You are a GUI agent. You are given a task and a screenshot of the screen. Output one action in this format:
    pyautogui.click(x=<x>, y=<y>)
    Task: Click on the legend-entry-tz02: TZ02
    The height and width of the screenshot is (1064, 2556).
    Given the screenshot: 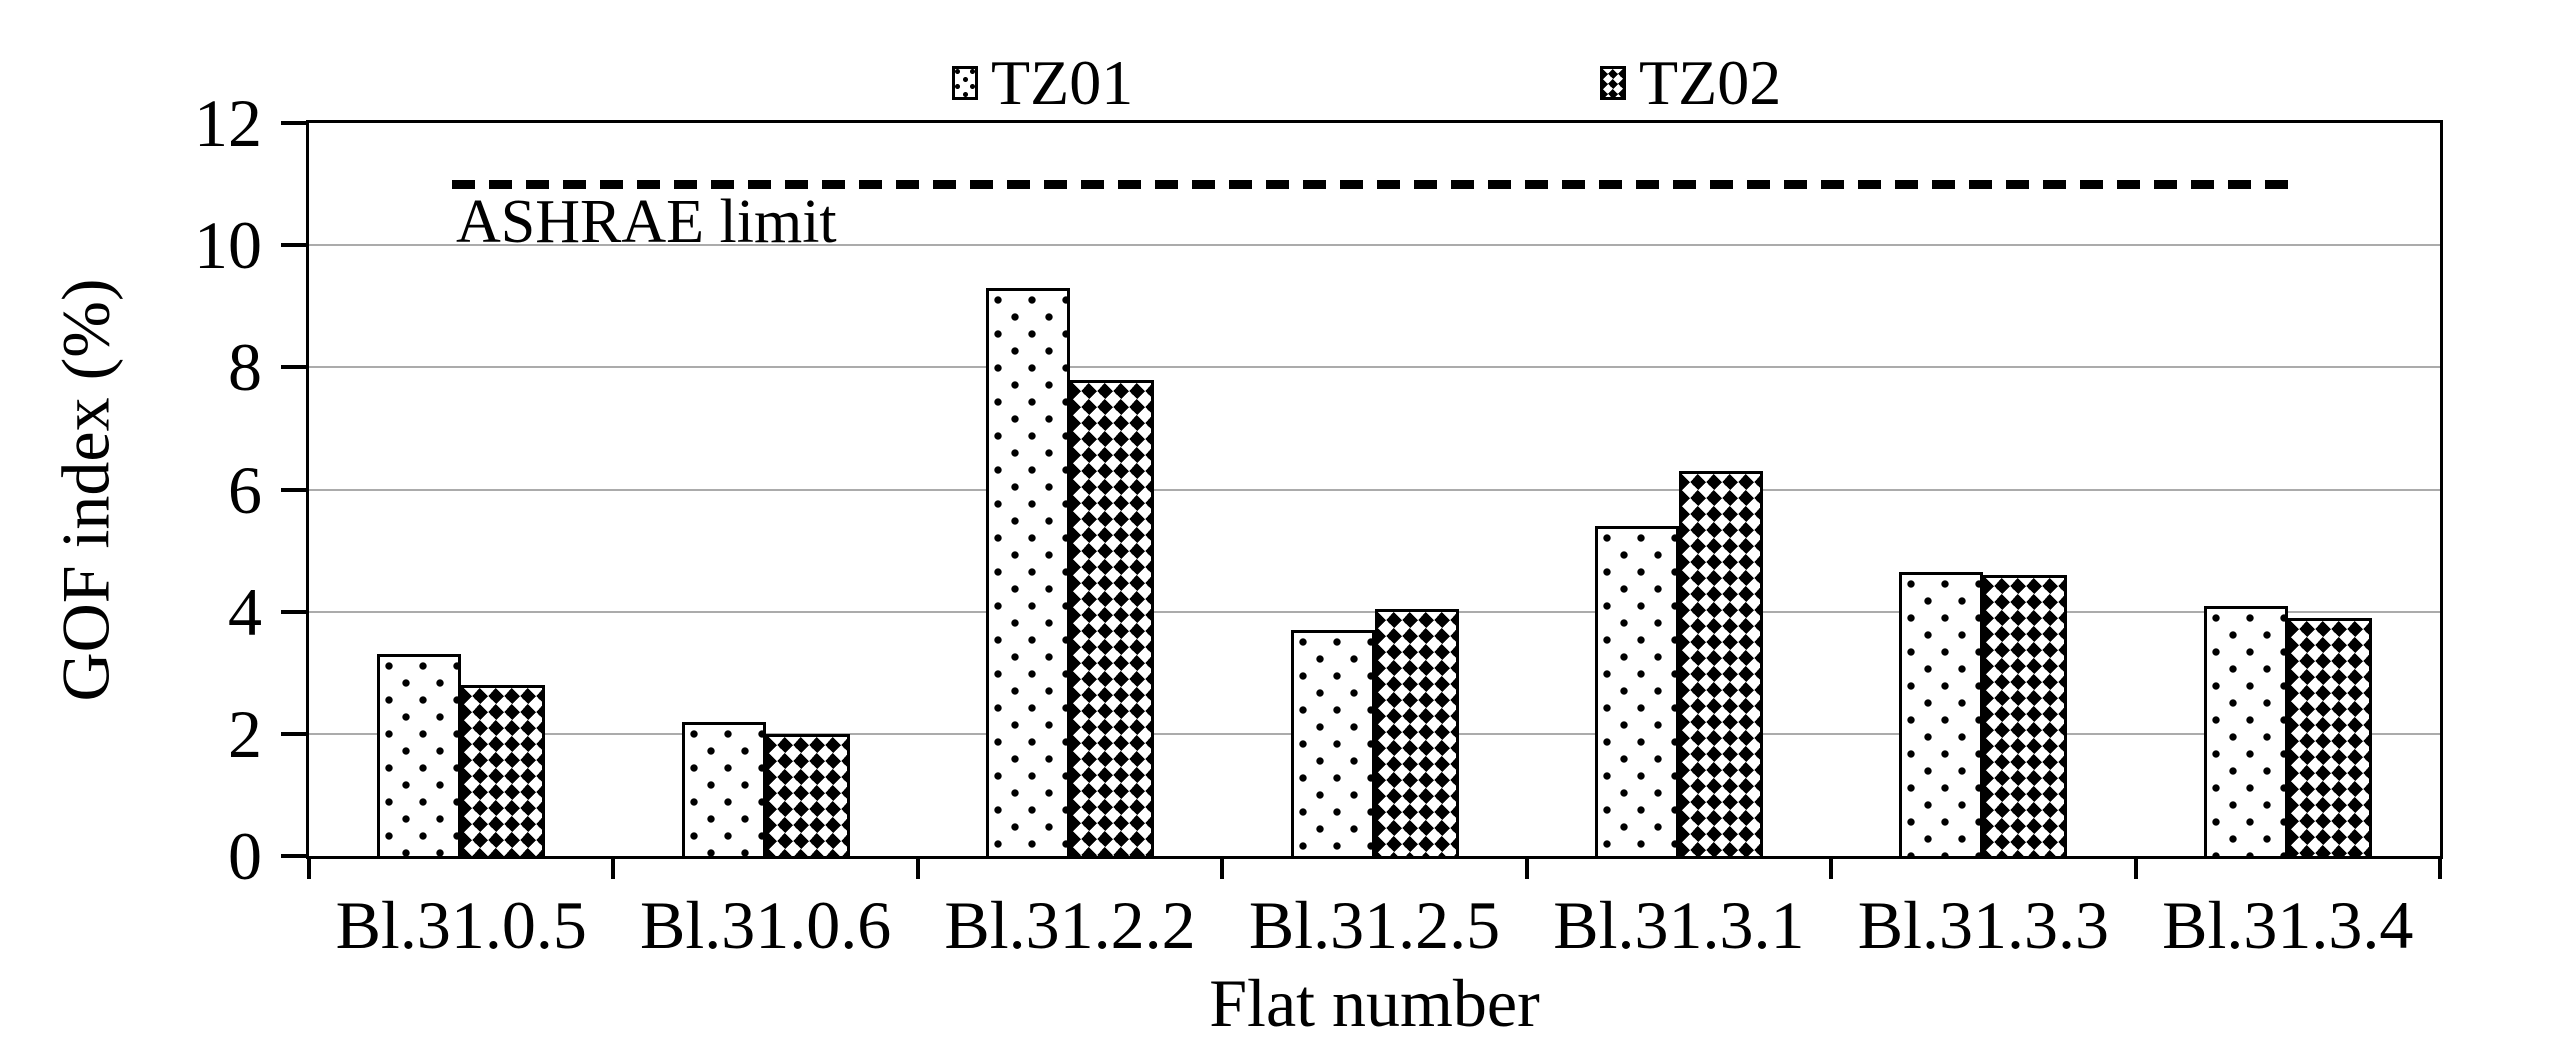 What is the action you would take?
    pyautogui.click(x=1691, y=82)
    